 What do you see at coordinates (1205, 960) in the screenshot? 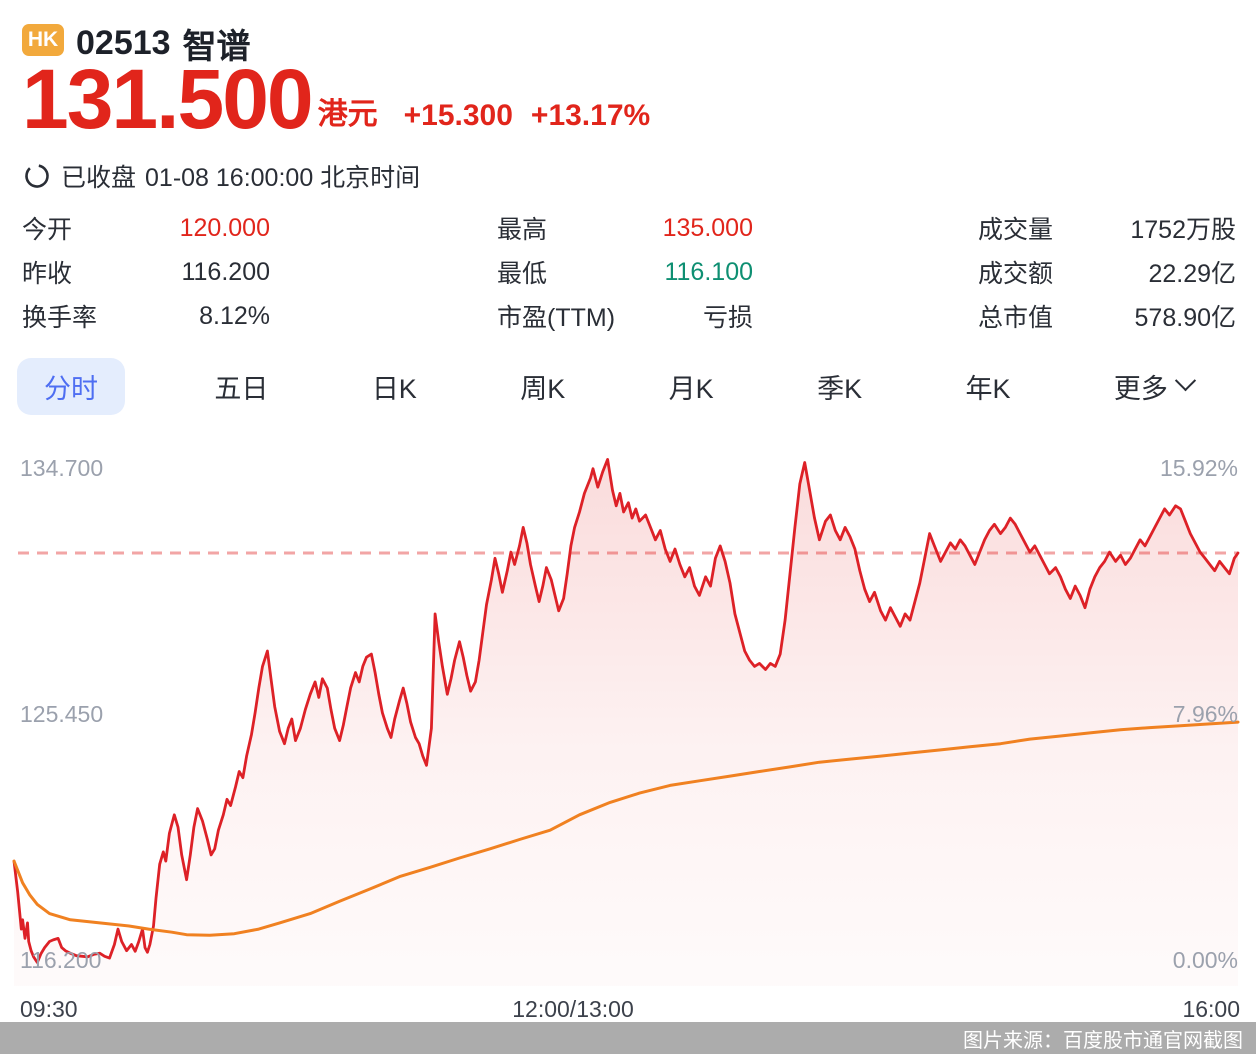
I see `y-axis-pct-base: 0.00%` at bounding box center [1205, 960].